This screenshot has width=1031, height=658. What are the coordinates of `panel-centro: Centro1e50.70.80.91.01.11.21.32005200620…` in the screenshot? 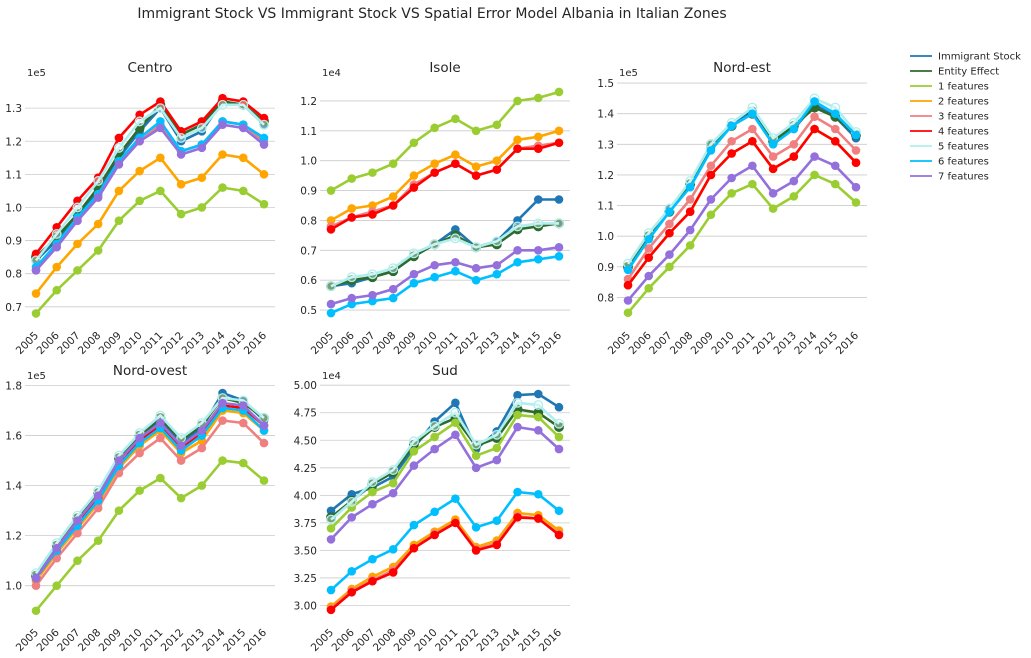 It's located at (140, 208).